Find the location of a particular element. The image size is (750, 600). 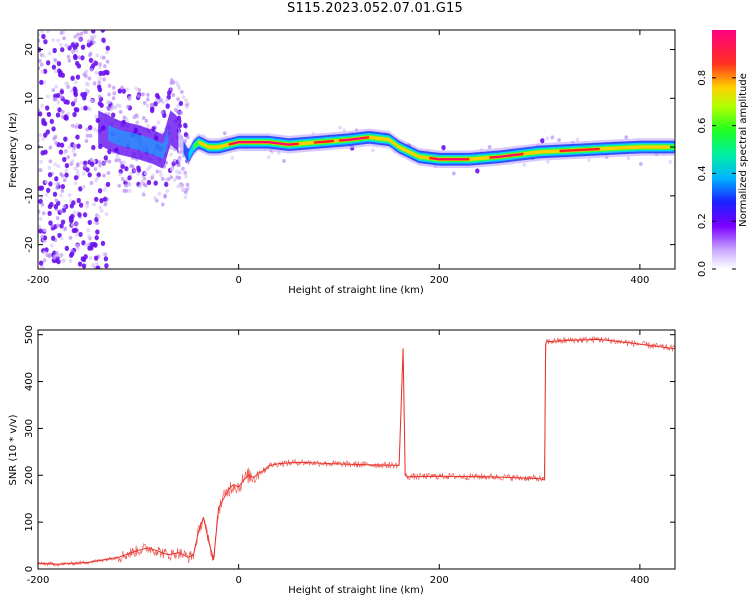

colorbar-tick-label: 0.0 is located at coordinates (702, 269).